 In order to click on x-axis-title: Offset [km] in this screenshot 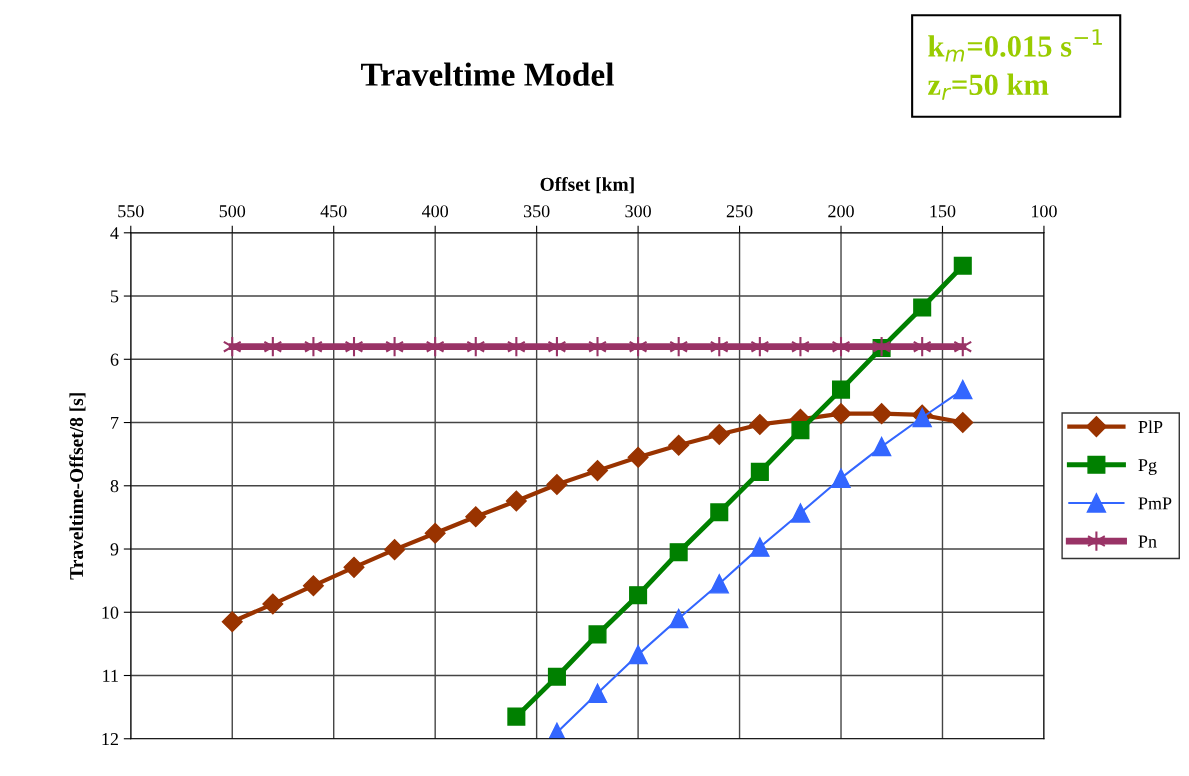, I will do `click(587, 185)`.